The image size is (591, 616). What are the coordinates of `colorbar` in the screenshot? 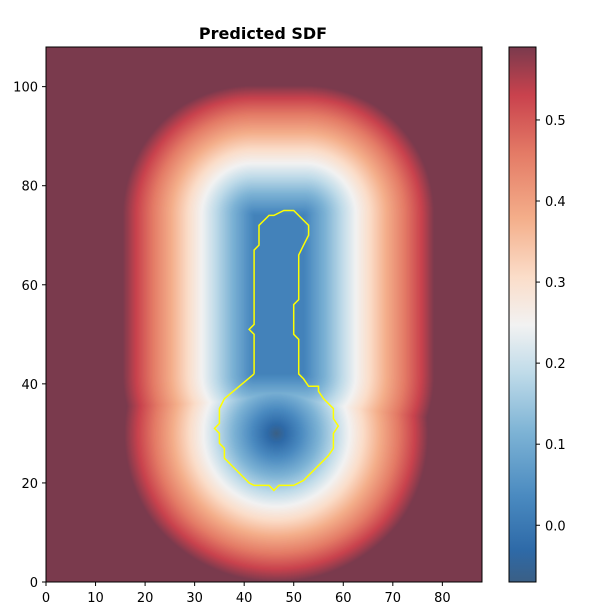 It's located at (522, 314).